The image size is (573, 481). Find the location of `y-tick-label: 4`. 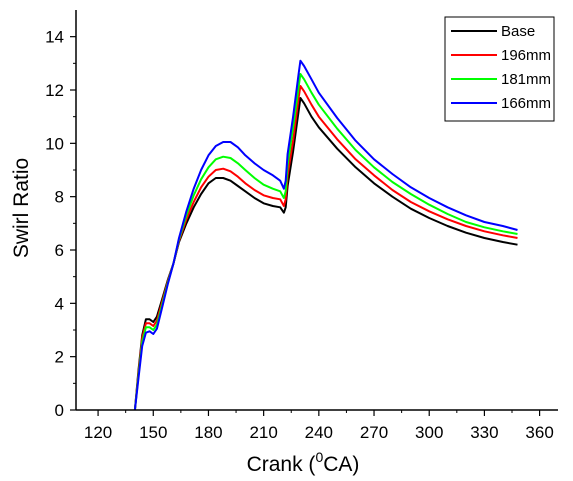

y-tick-label: 4 is located at coordinates (59, 303).